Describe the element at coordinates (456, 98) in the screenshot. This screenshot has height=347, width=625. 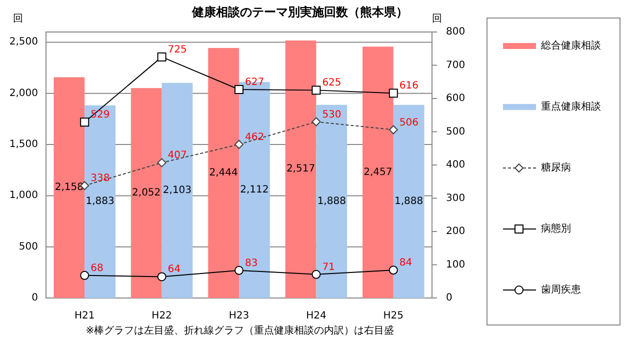
I see `y2-tick-label: 600` at that location.